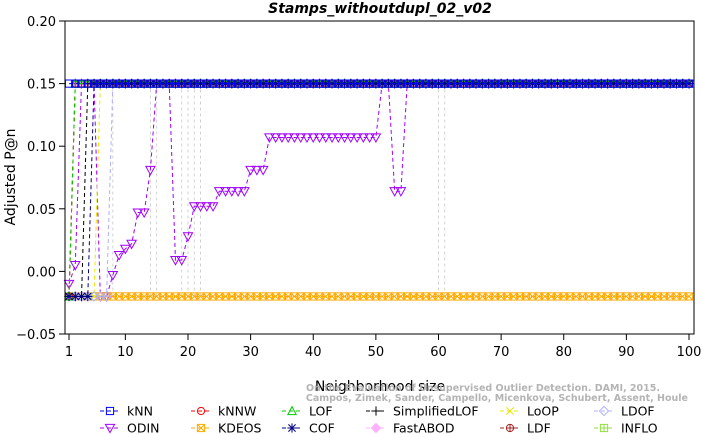 This screenshot has height=434, width=702. Describe the element at coordinates (379, 296) in the screenshot. I see `series-kdeos` at that location.